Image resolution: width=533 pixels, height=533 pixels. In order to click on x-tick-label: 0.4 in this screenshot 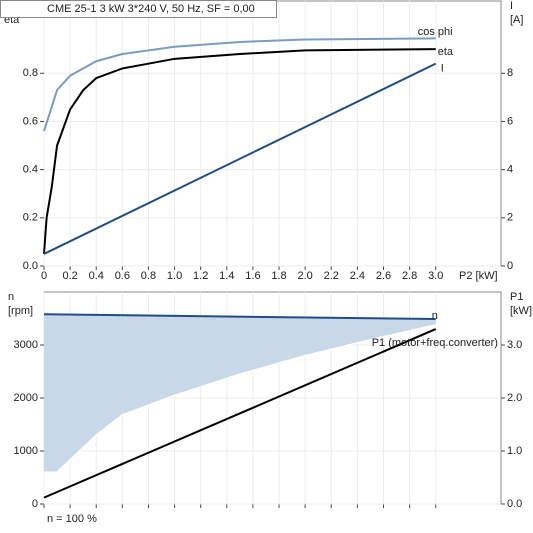, I will do `click(96, 276)`.